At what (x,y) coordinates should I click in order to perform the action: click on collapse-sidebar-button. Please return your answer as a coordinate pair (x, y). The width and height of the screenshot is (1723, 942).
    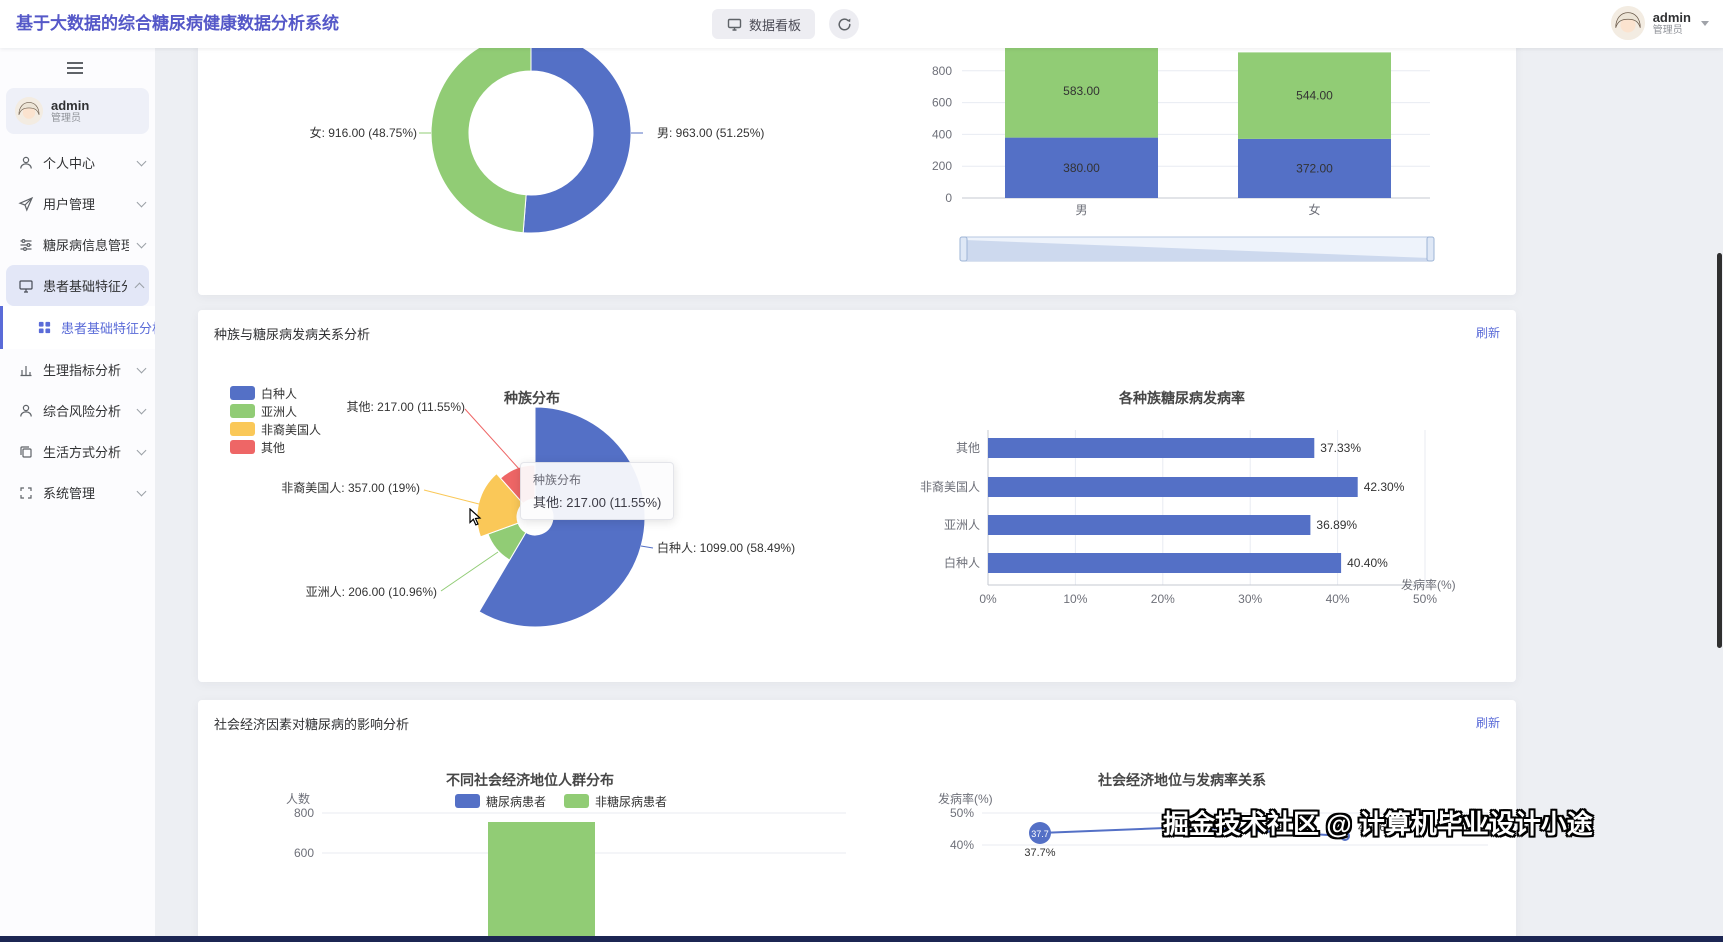
    Looking at the image, I should click on (75, 68).